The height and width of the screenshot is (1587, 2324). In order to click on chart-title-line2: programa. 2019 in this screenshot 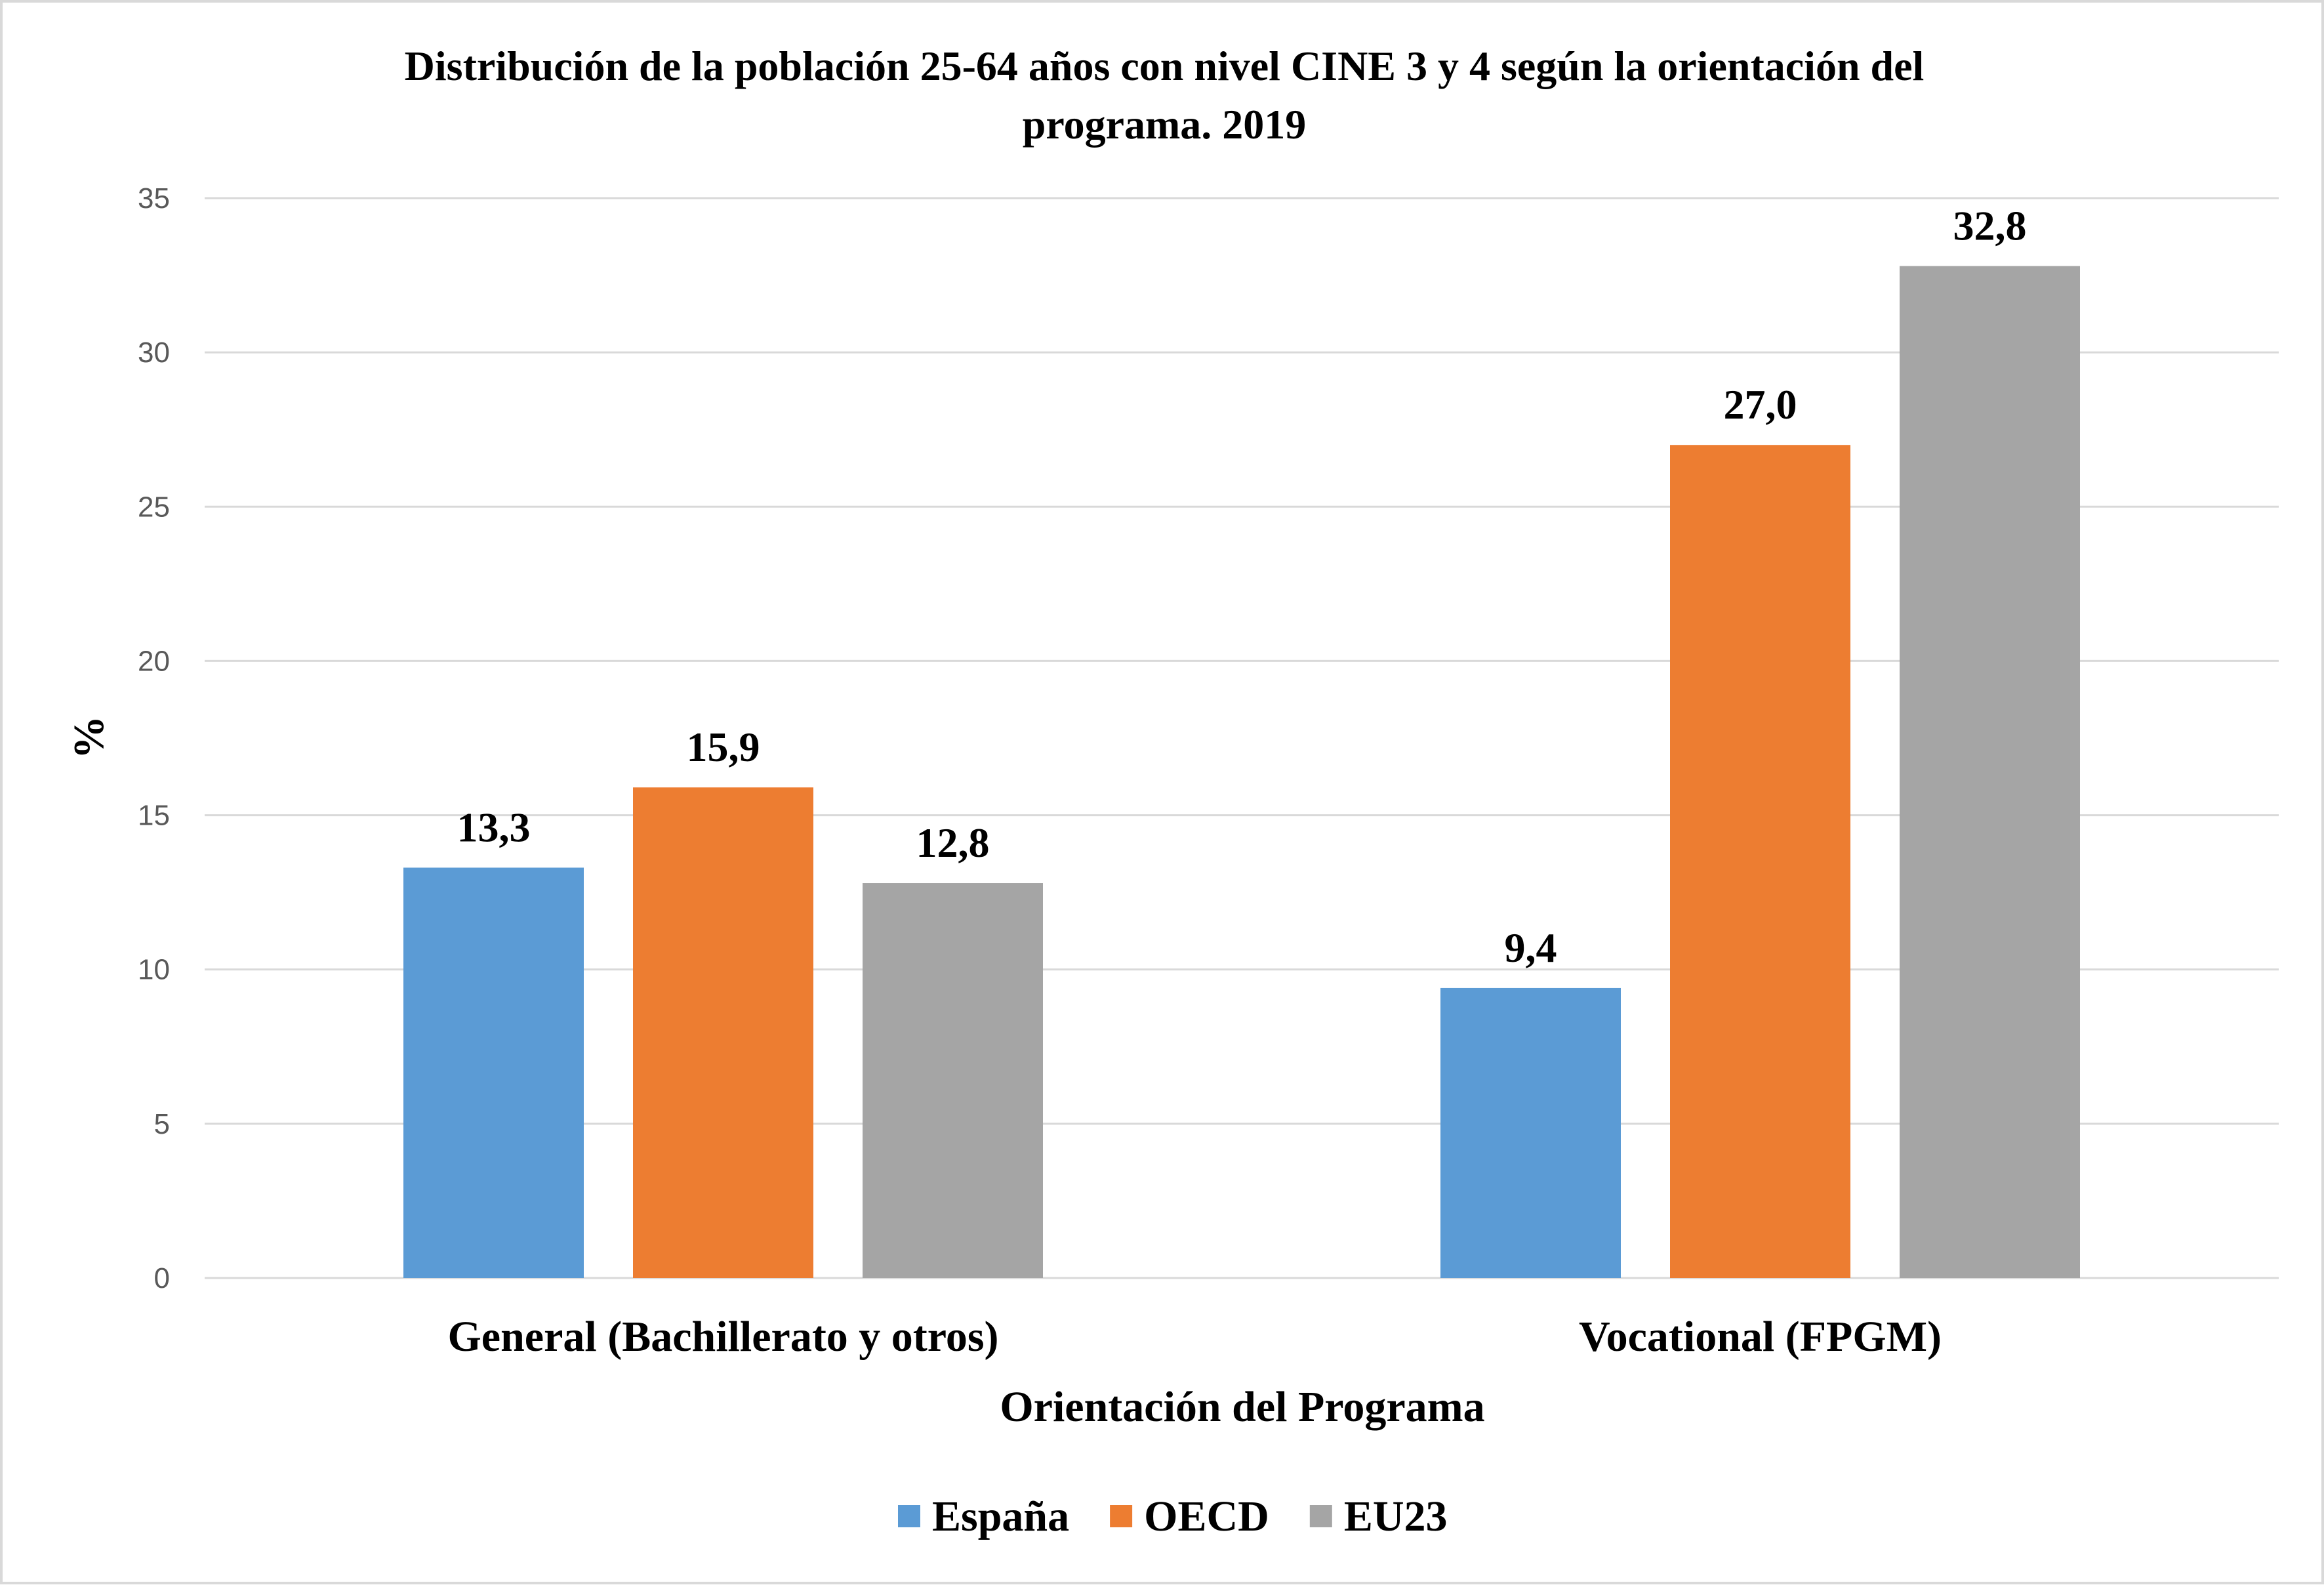, I will do `click(1165, 124)`.